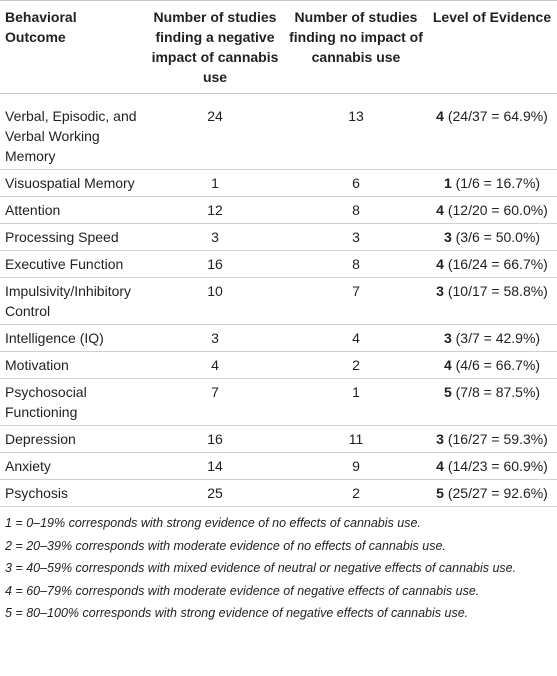 The height and width of the screenshot is (676, 557). I want to click on cell-no-impact-count: 9, so click(356, 466).